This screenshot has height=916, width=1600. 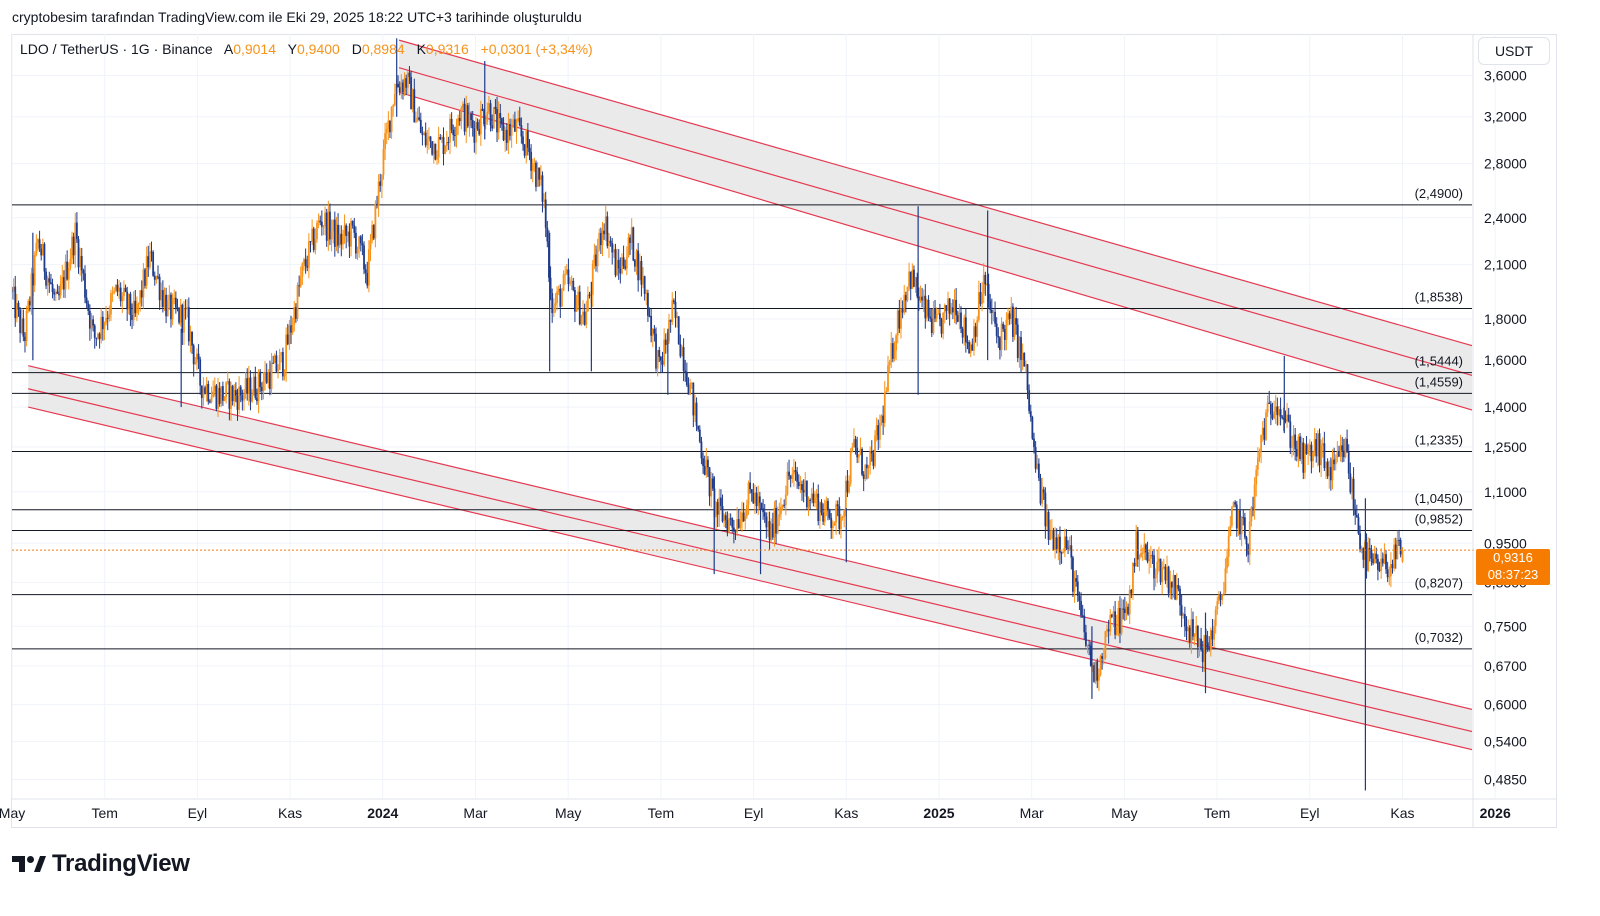 What do you see at coordinates (1505, 626) in the screenshot?
I see `y-tick-label: 0,7500` at bounding box center [1505, 626].